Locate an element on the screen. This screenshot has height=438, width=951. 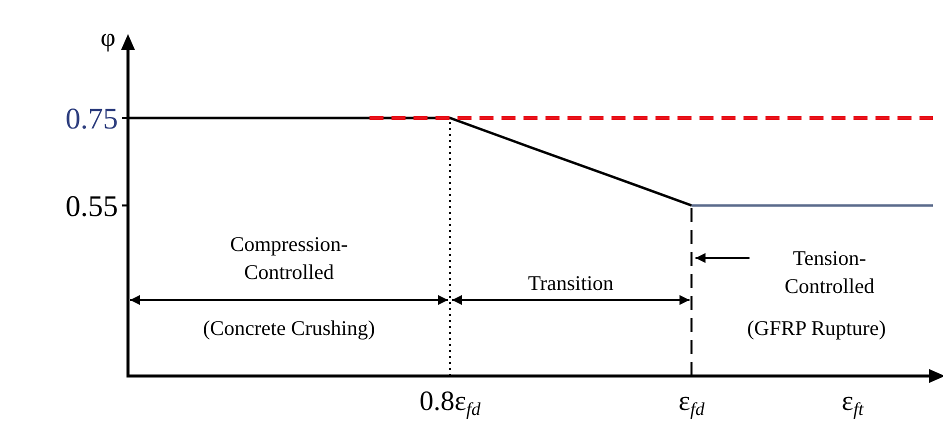
annotation: Transition is located at coordinates (571, 283).